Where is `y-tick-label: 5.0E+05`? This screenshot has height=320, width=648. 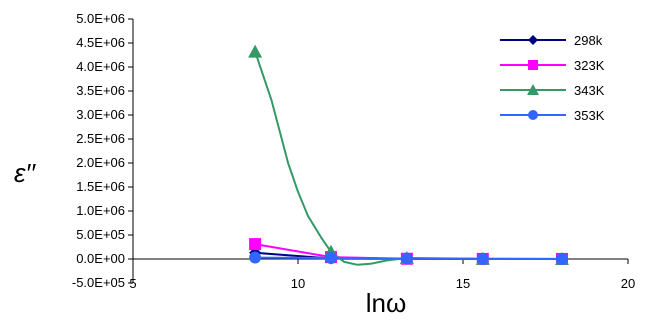 y-tick-label: 5.0E+05 is located at coordinates (100, 234).